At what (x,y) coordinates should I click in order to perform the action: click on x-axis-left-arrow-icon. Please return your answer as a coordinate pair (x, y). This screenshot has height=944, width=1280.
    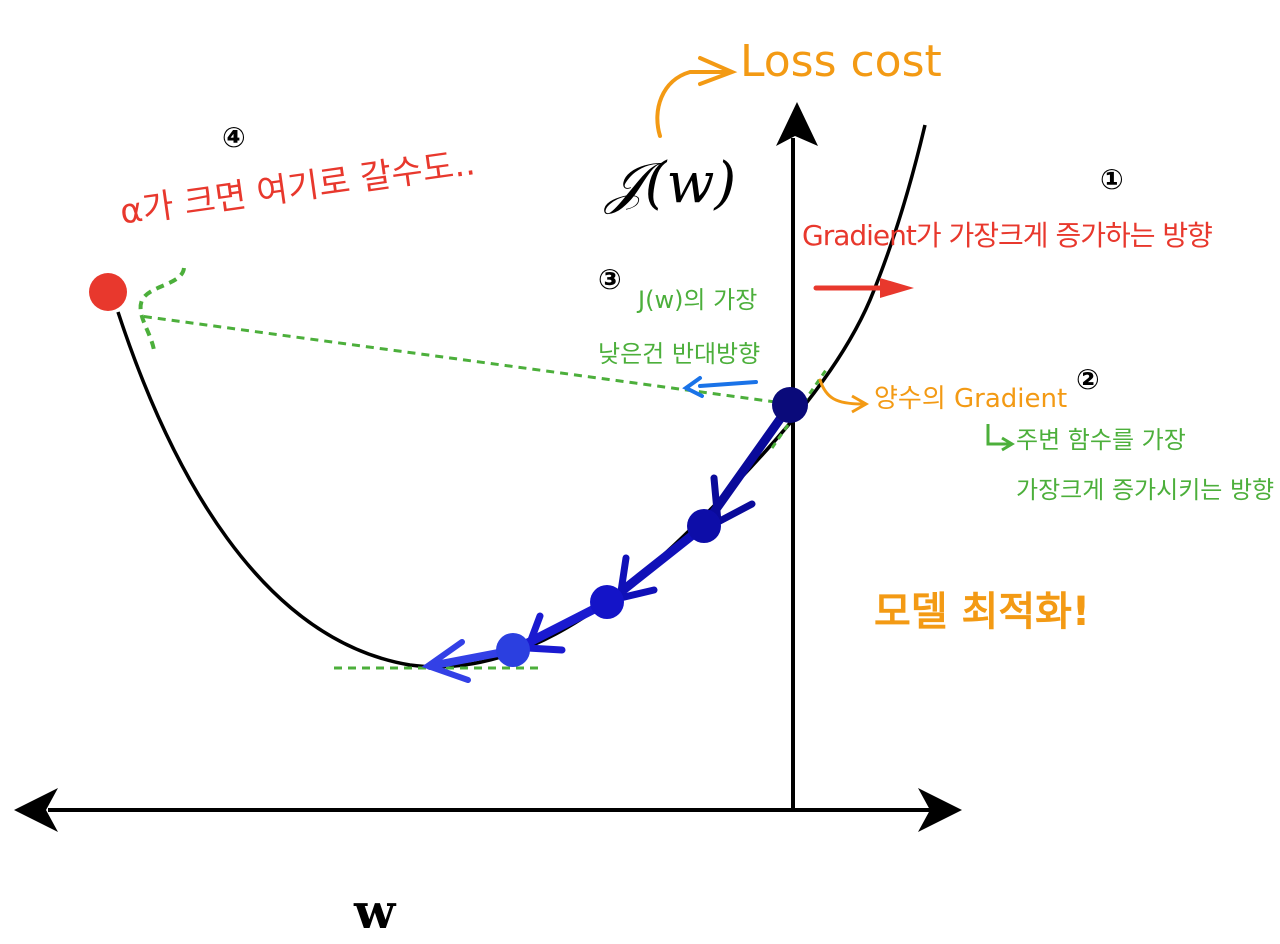
    Looking at the image, I should click on (36, 810).